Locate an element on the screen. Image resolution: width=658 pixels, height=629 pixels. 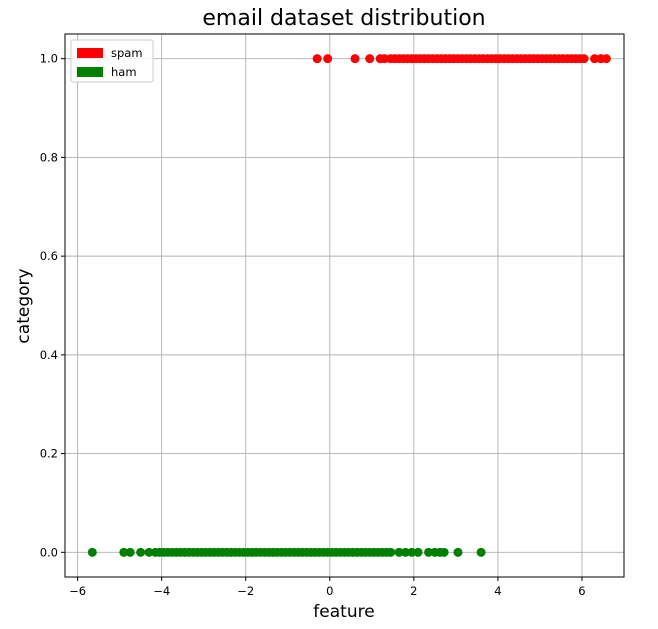
x-axis-label: feature is located at coordinates (343, 612).